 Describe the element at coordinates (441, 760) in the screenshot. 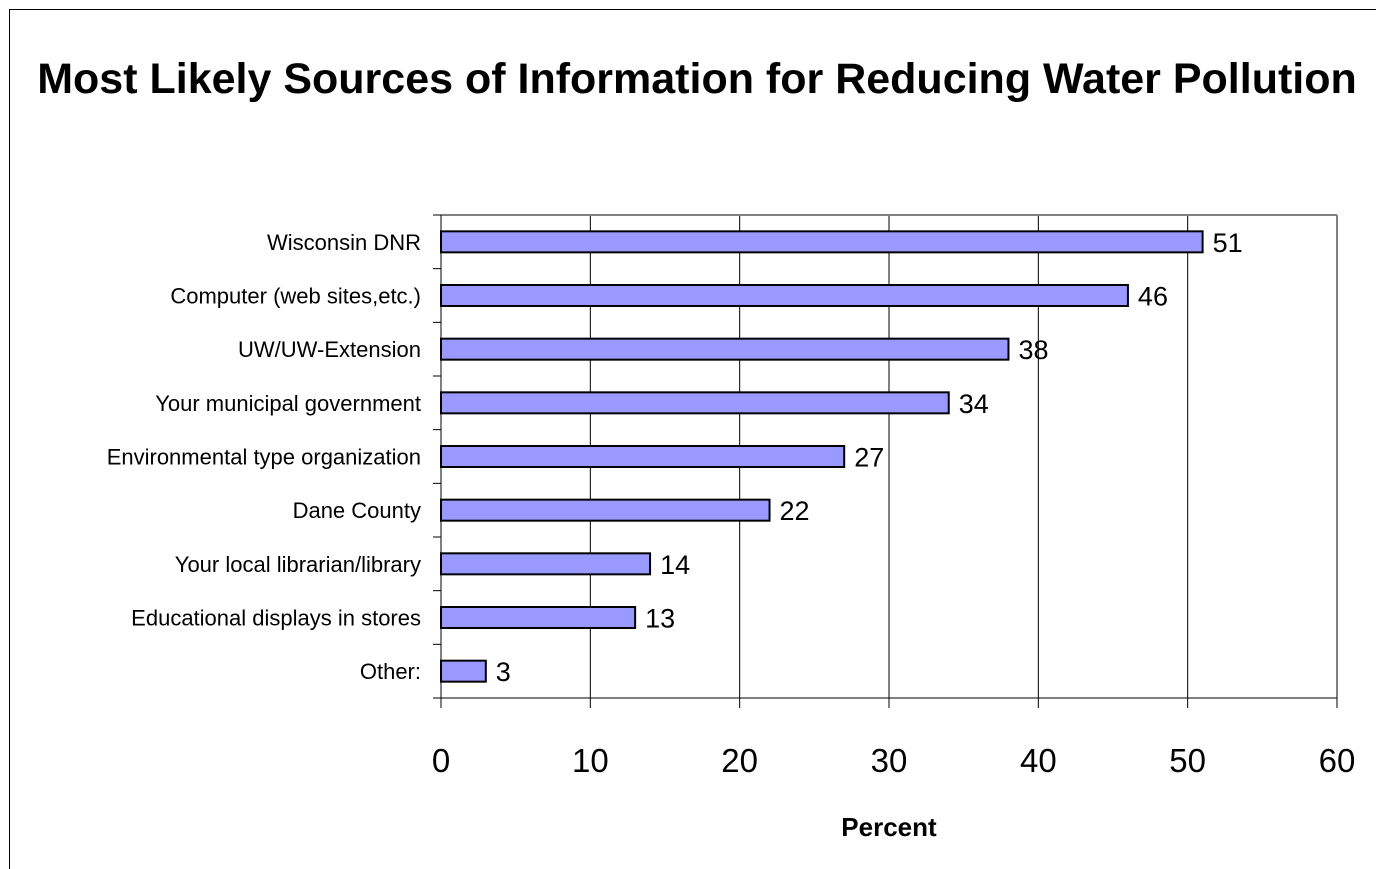

I see `x-tick-label-0: 0` at that location.